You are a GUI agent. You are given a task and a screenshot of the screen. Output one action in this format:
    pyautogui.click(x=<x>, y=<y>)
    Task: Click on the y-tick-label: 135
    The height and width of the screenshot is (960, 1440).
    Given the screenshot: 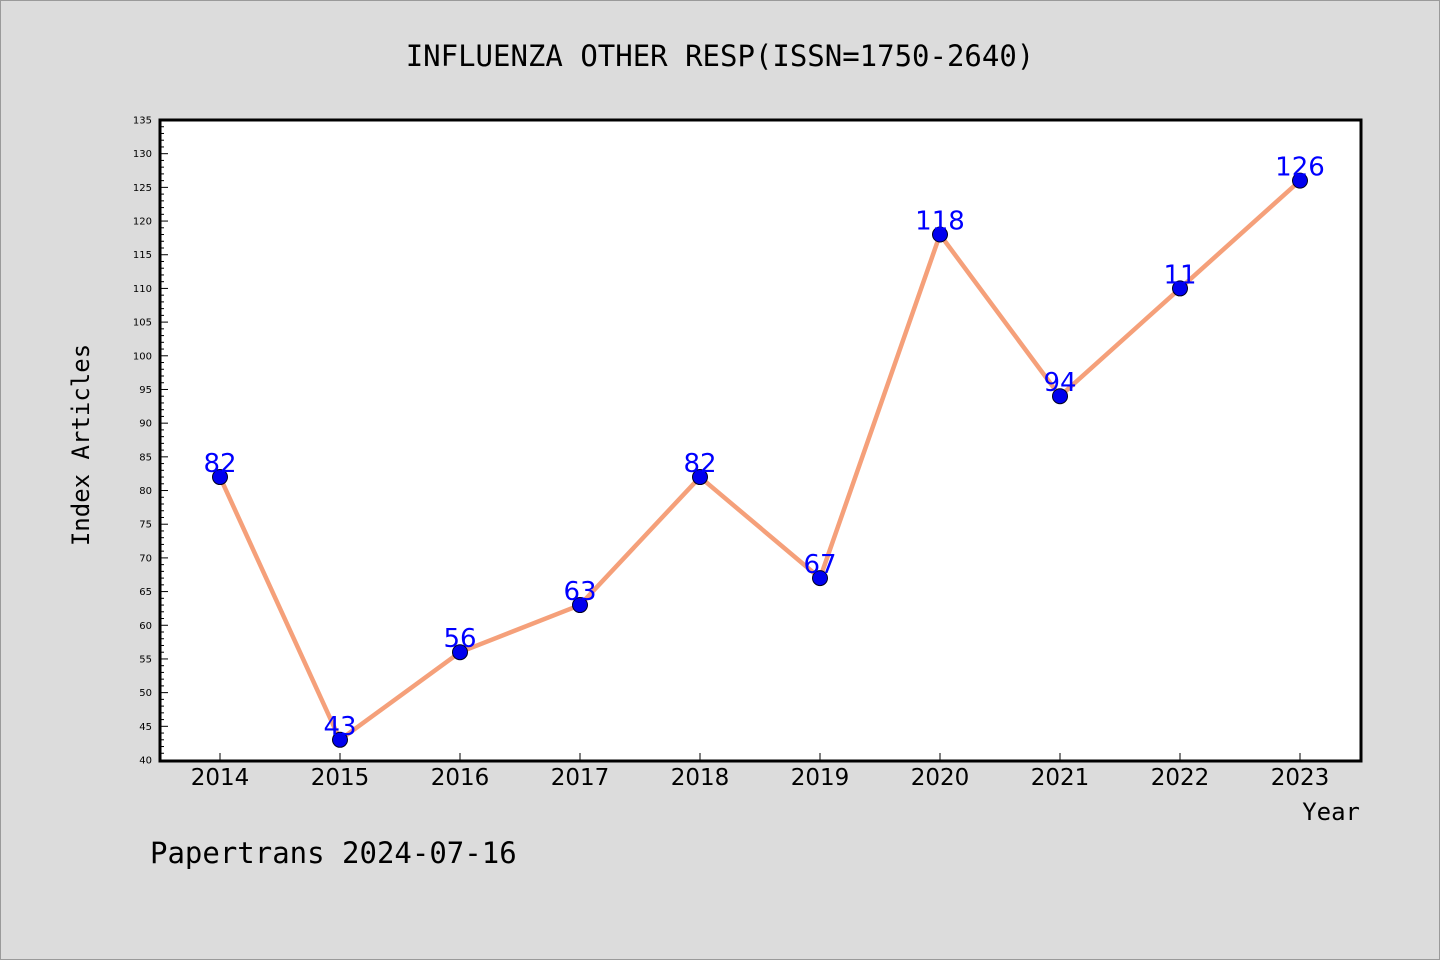 What is the action you would take?
    pyautogui.click(x=142, y=121)
    